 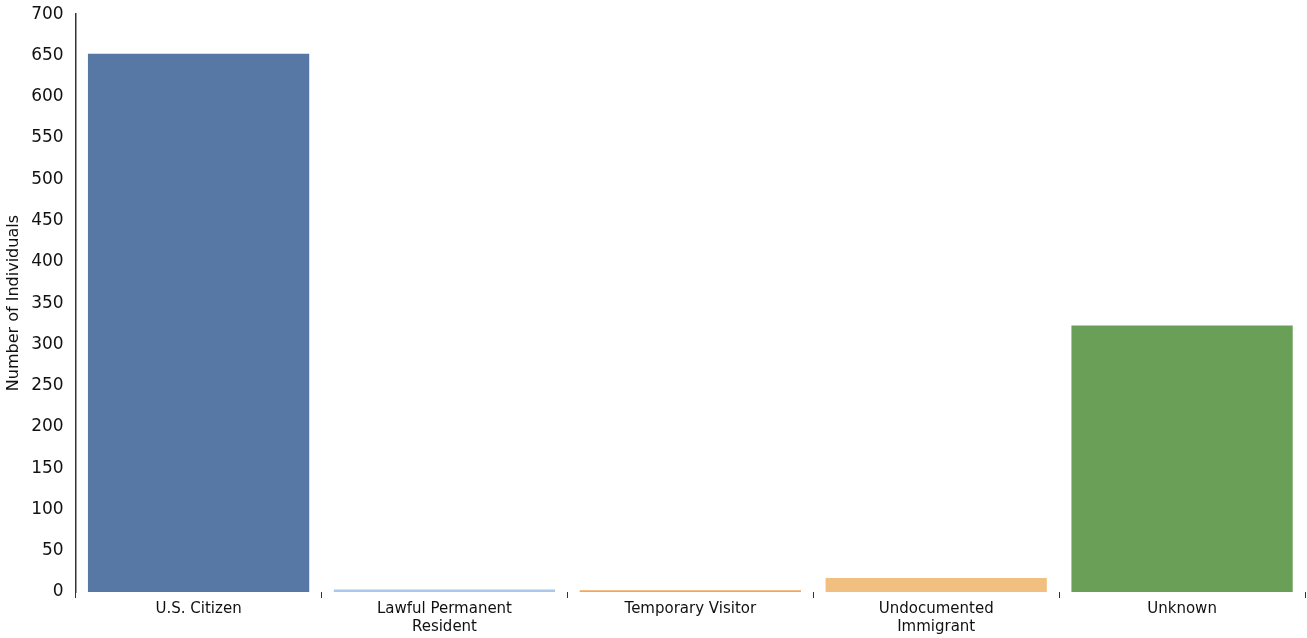 What do you see at coordinates (47, 95) in the screenshot?
I see `y-tick-label: 600` at bounding box center [47, 95].